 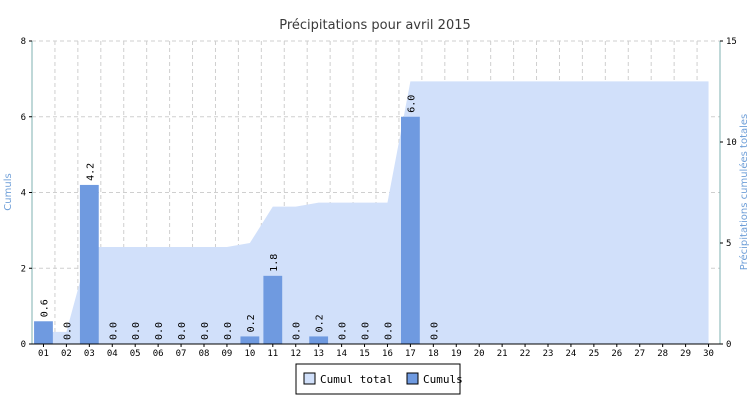 What do you see at coordinates (479, 354) in the screenshot?
I see `x-tick-label: 20` at bounding box center [479, 354].